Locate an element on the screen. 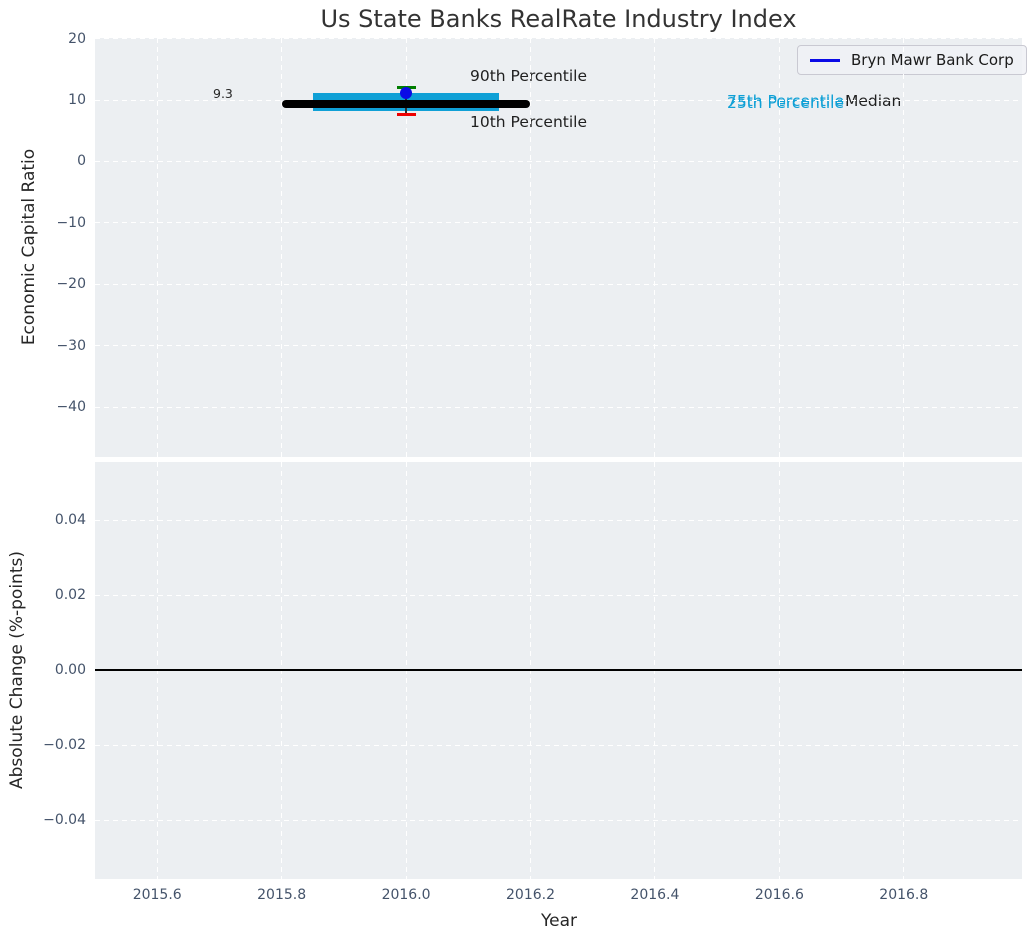 The image size is (1034, 942). y-tick-label: −40 is located at coordinates (71, 407).